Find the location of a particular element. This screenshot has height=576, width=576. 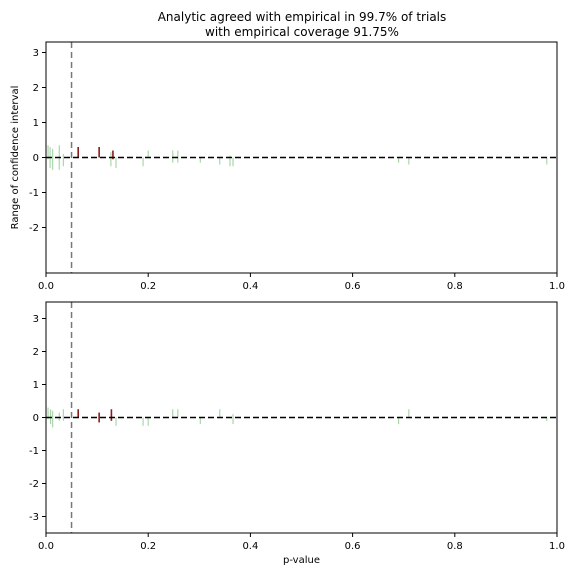

y-axis-label: Range of confidence interval is located at coordinates (15, 158).